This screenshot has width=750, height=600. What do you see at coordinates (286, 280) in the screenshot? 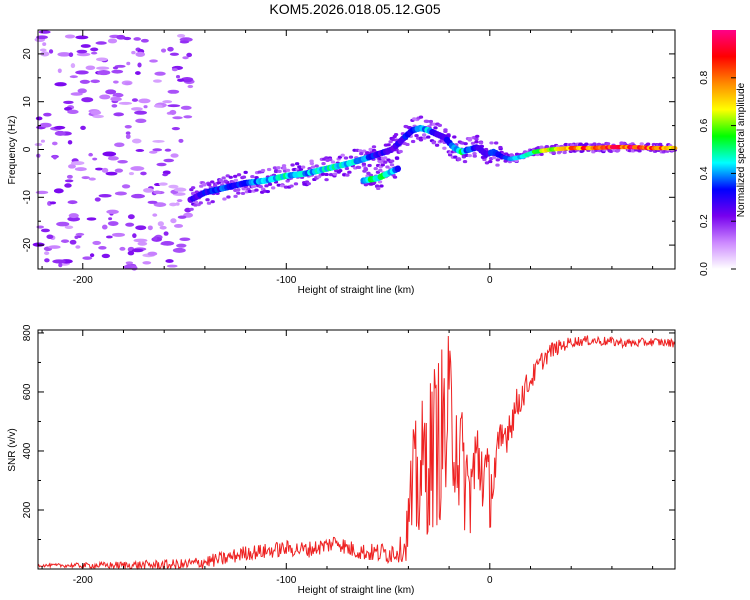
I see `spectrogram-x-tick-label: -100` at bounding box center [286, 280].